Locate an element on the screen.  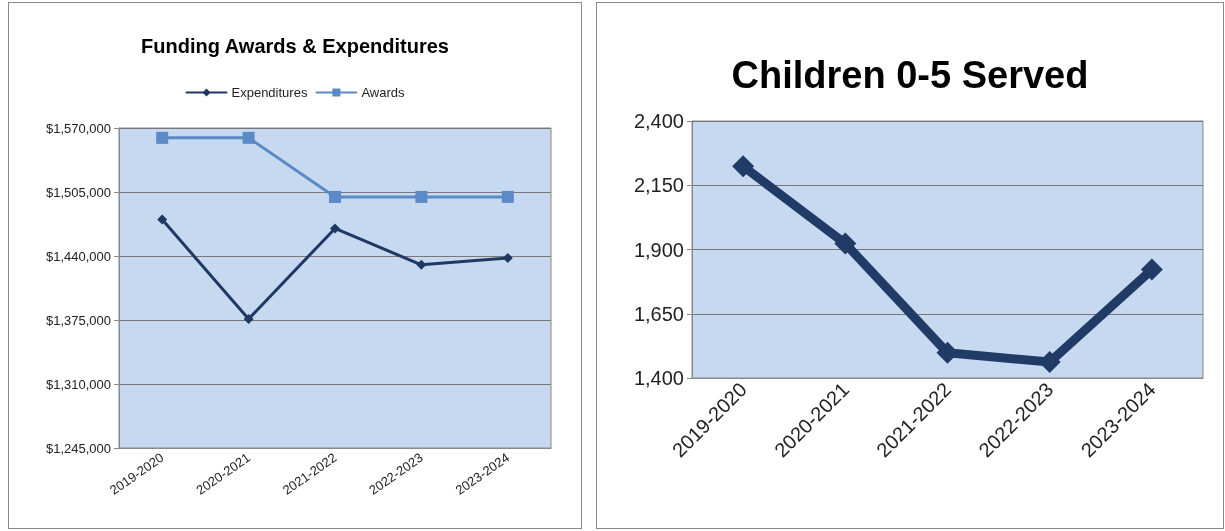
y-tick-label: $1,505,000 is located at coordinates (78, 192).